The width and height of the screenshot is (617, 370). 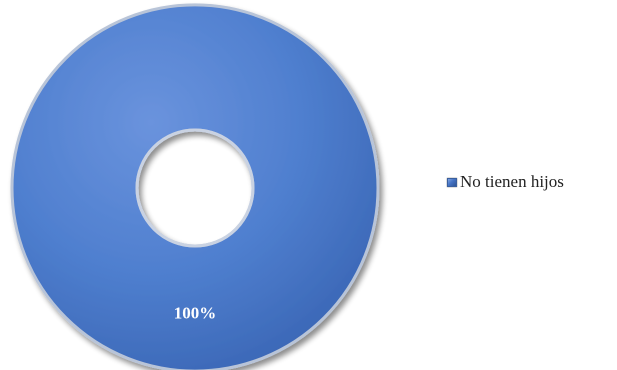 I want to click on legend: No tienen hijos, so click(x=505, y=182).